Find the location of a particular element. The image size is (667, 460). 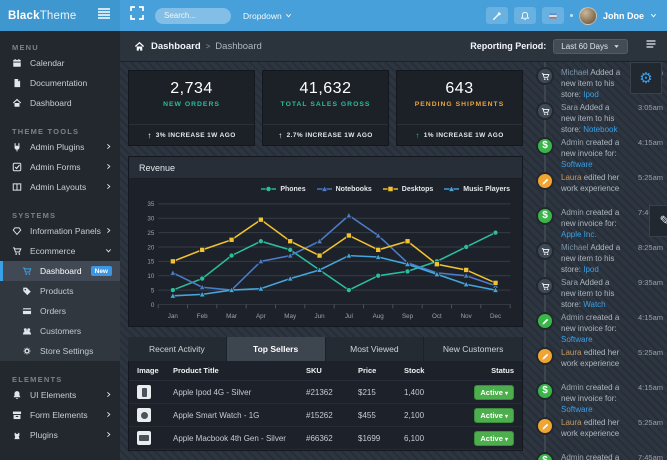

wand-button is located at coordinates (496, 15).